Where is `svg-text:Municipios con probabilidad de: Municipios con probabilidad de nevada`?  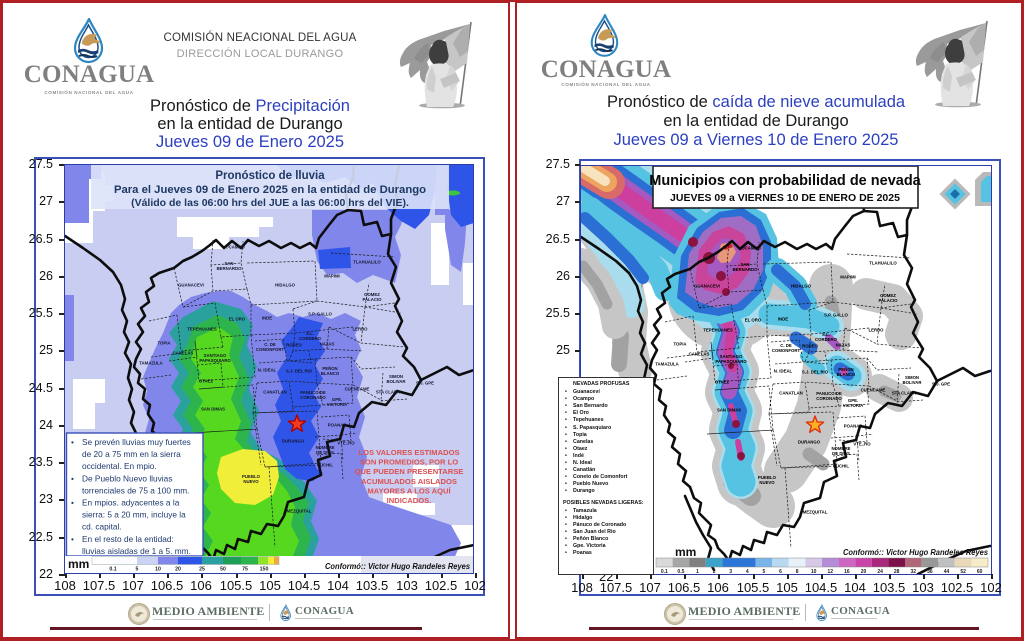
svg-text:Municipios con probabilidad de: Municipios con probabilidad de nevada is located at coordinates (785, 181).